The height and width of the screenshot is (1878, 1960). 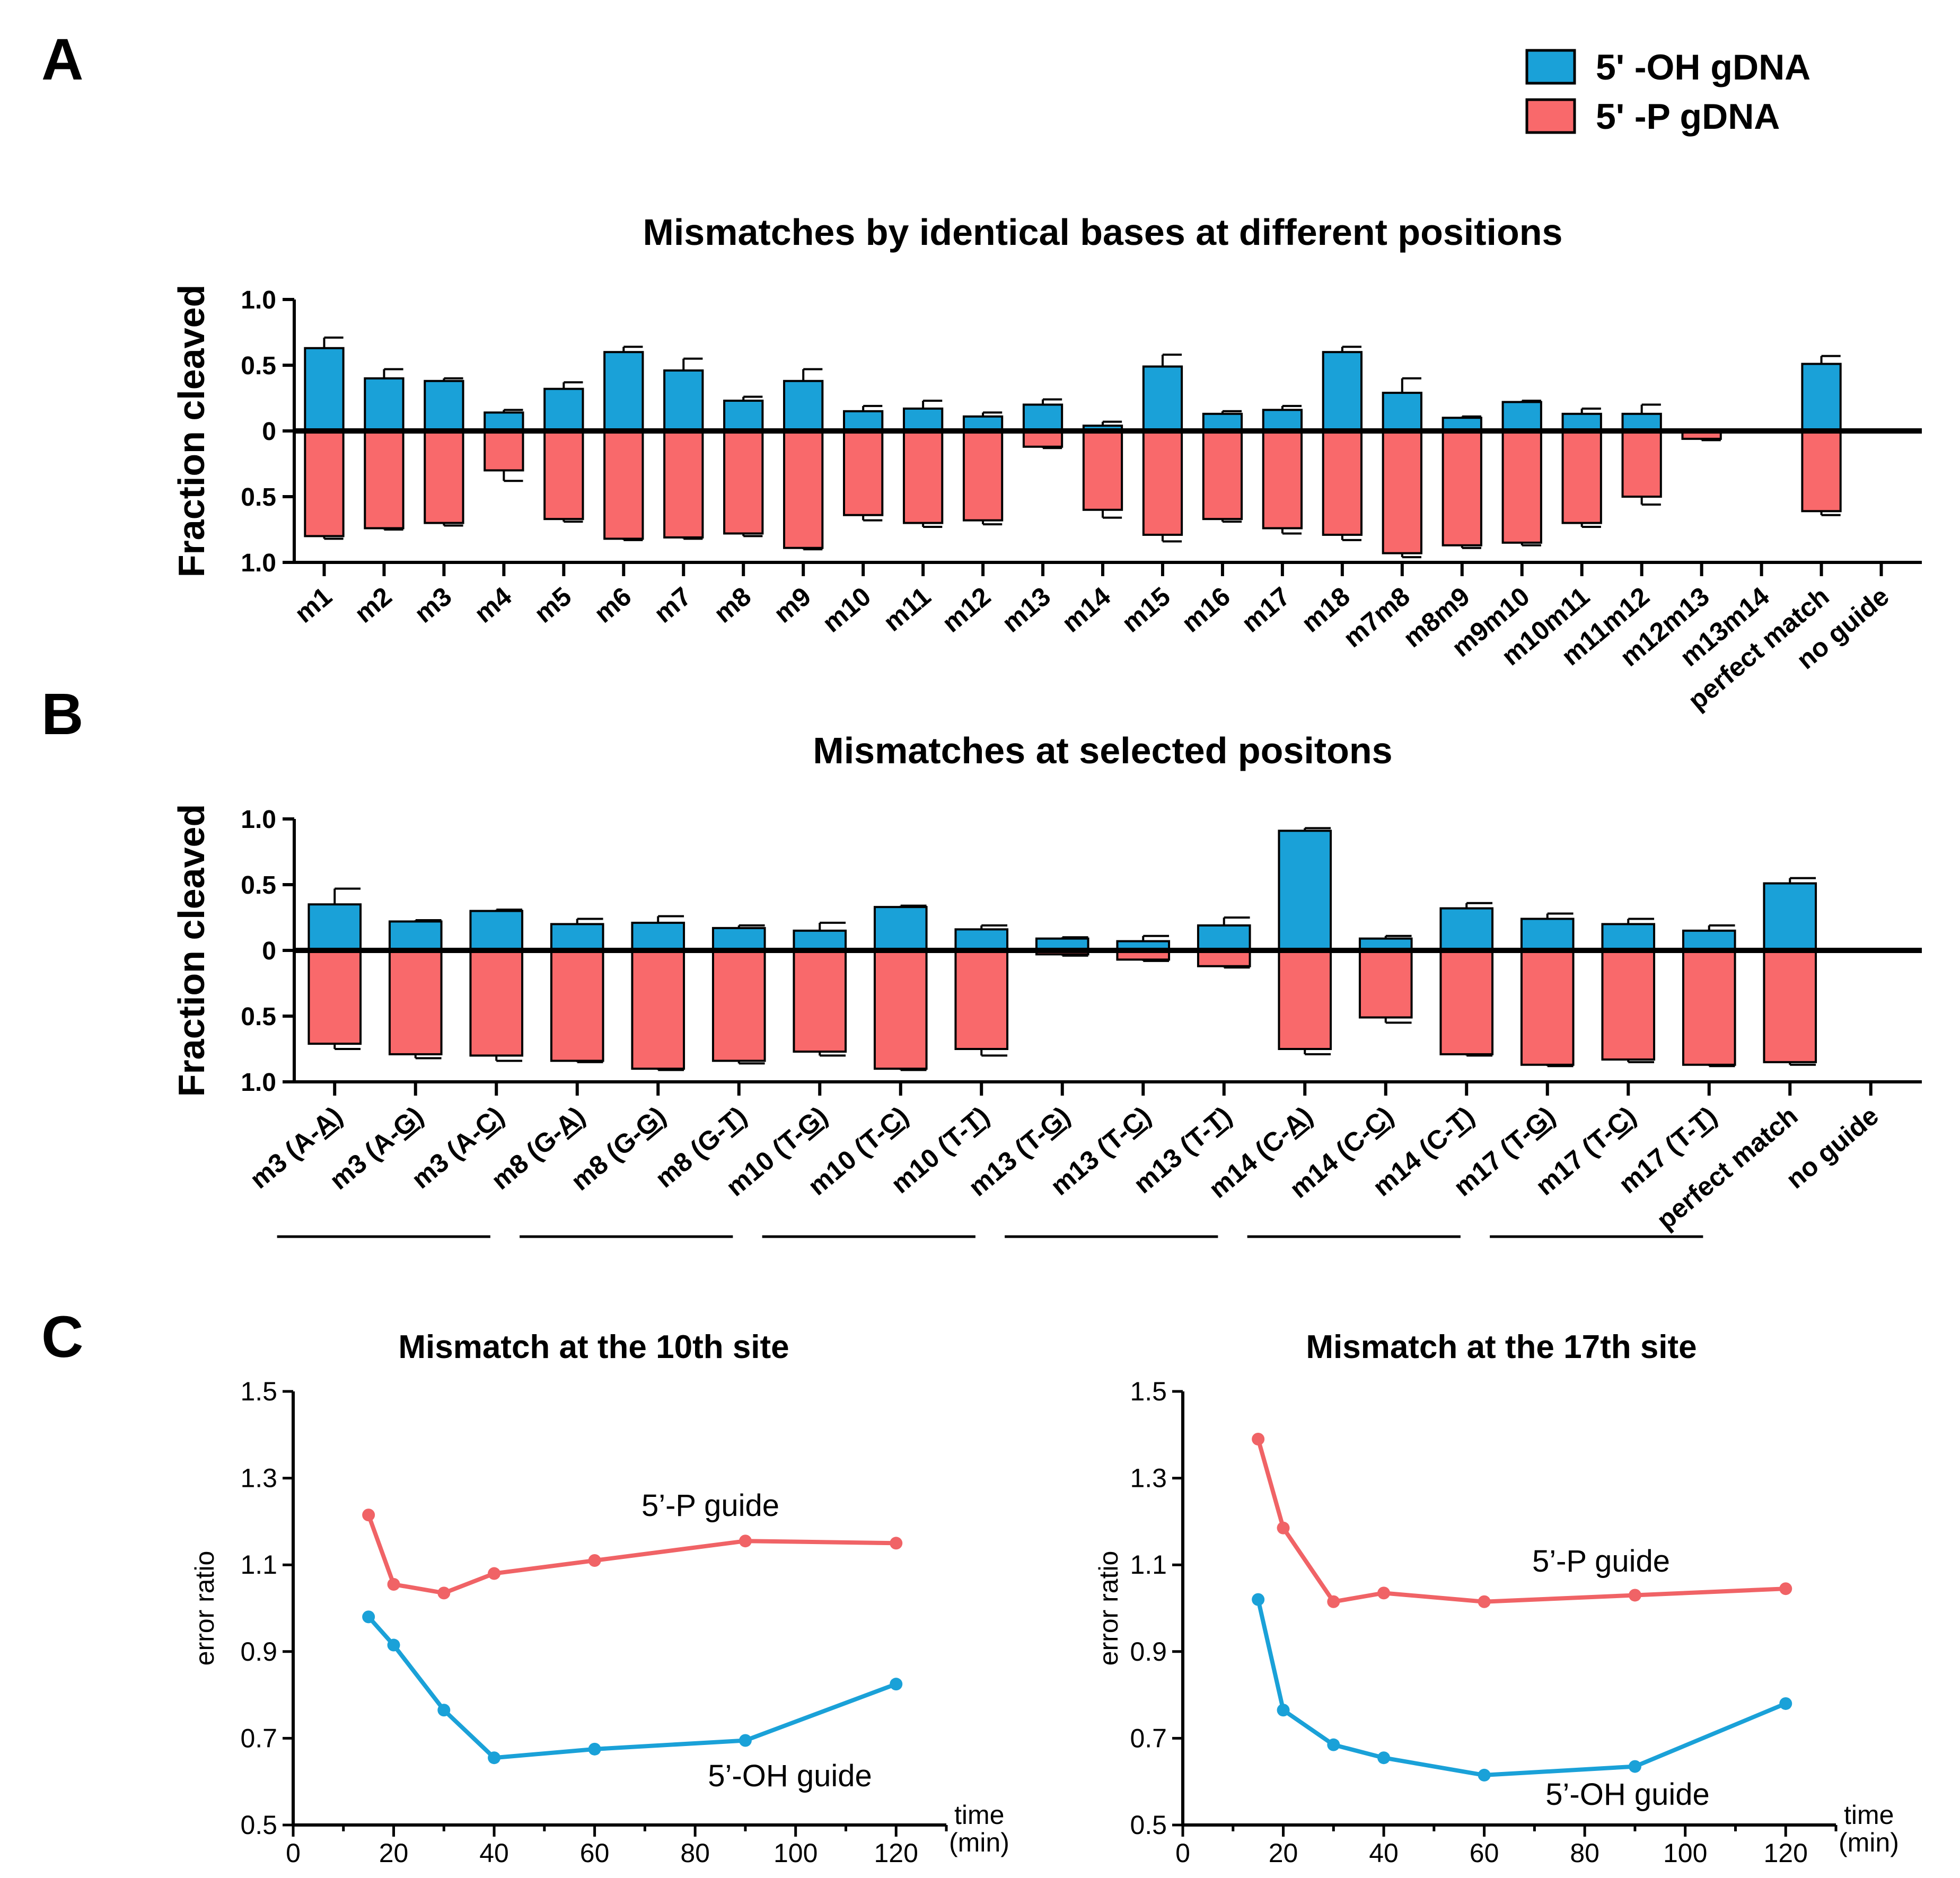 What do you see at coordinates (907, 609) in the screenshot?
I see `x-tick-label: m11` at bounding box center [907, 609].